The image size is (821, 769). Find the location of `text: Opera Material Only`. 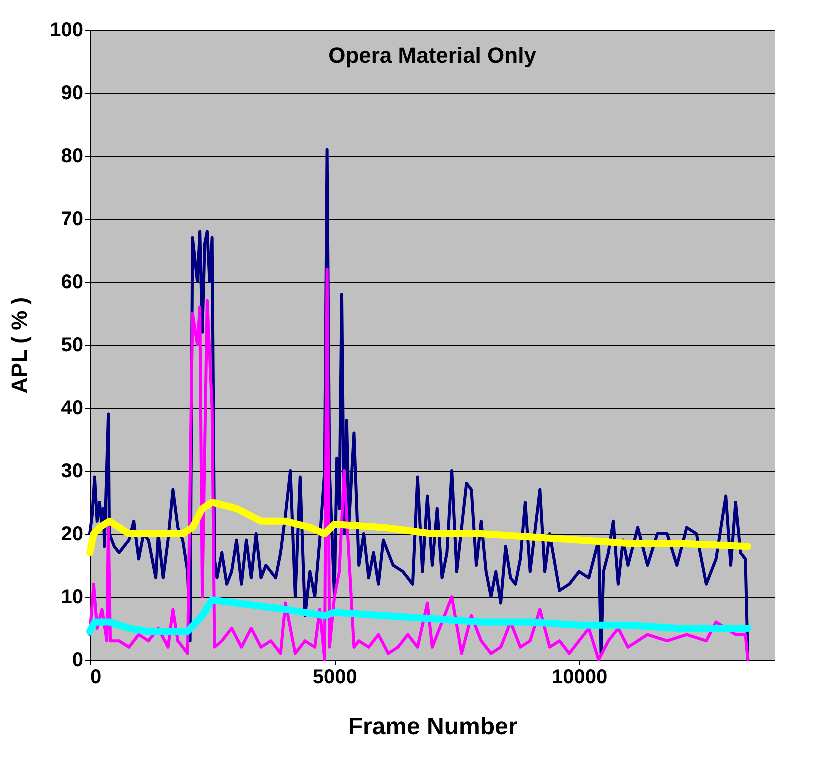

text: Opera Material Only is located at coordinates (433, 55).